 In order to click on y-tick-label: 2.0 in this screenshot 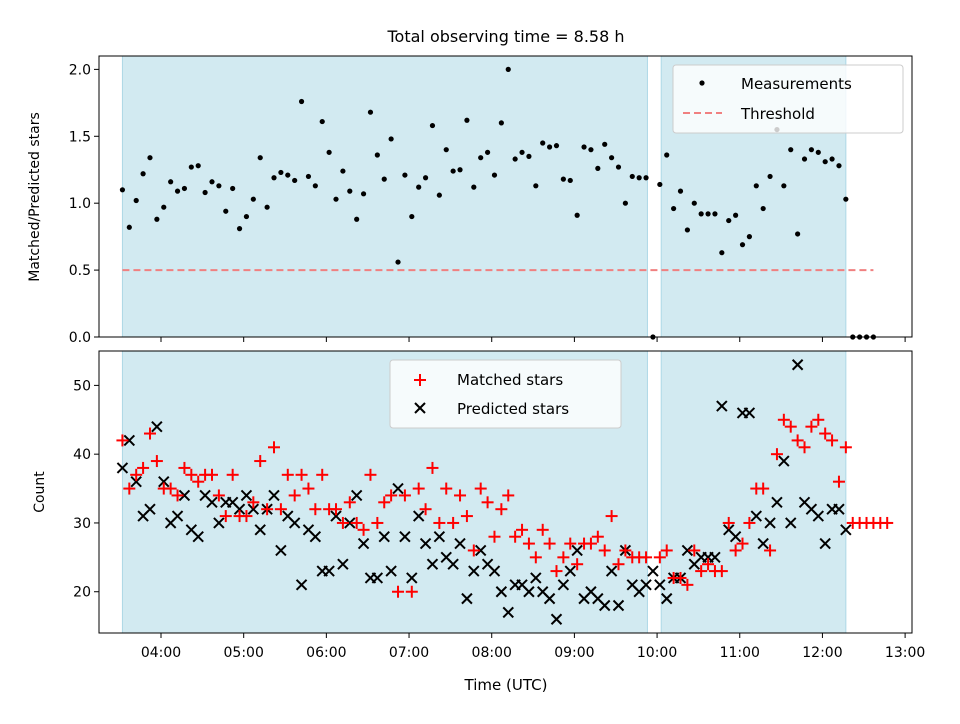, I will do `click(80, 70)`.